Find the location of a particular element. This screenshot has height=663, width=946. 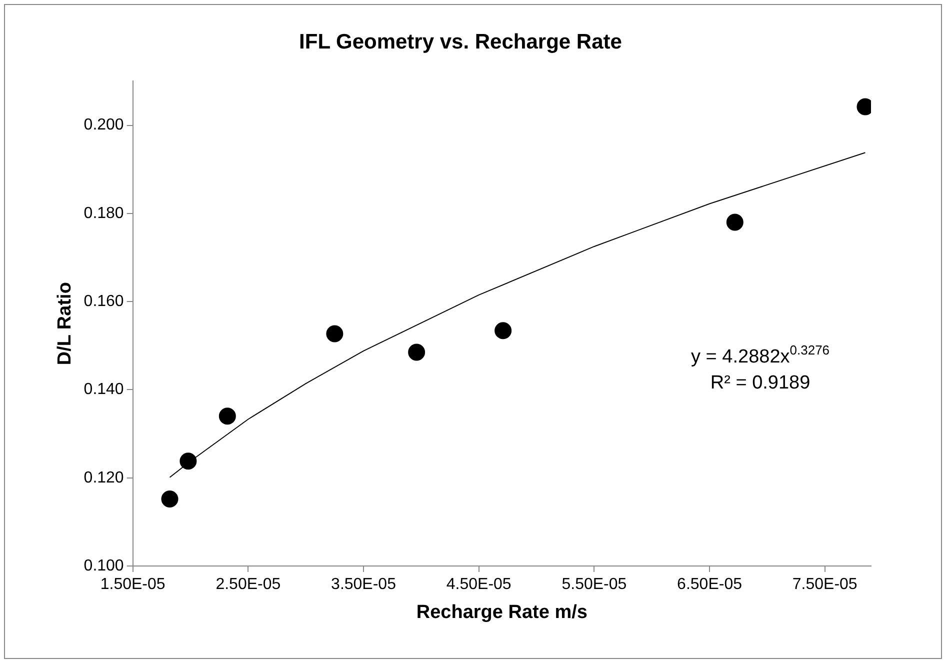

x-tick-label: 5.50E-05 is located at coordinates (594, 585).